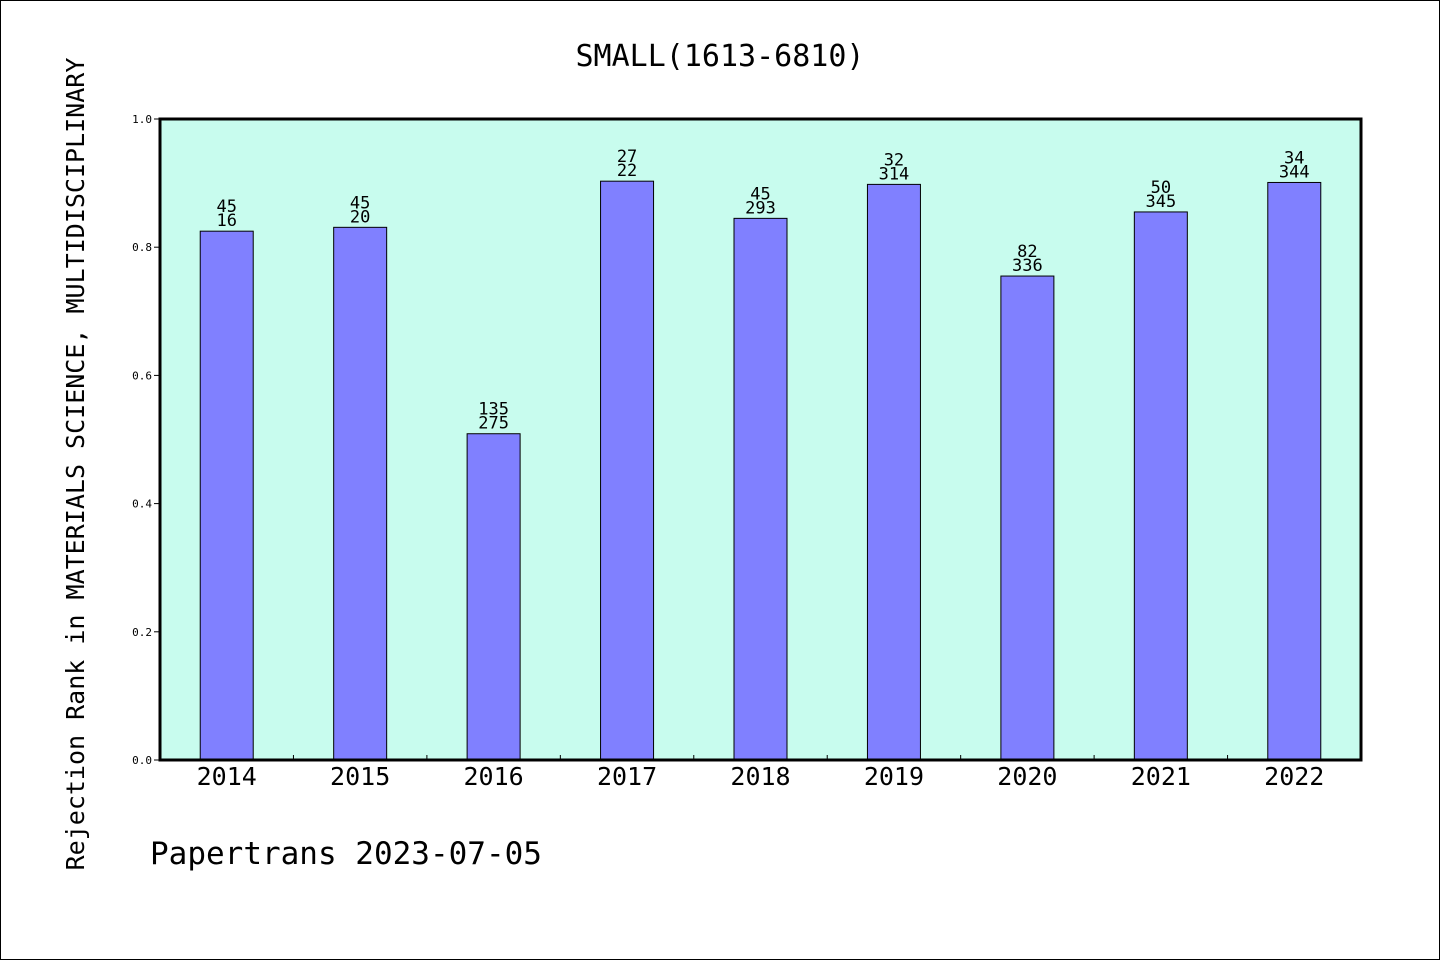 The height and width of the screenshot is (960, 1440). Describe the element at coordinates (142, 760) in the screenshot. I see `y-tick-label: 0.0` at that location.